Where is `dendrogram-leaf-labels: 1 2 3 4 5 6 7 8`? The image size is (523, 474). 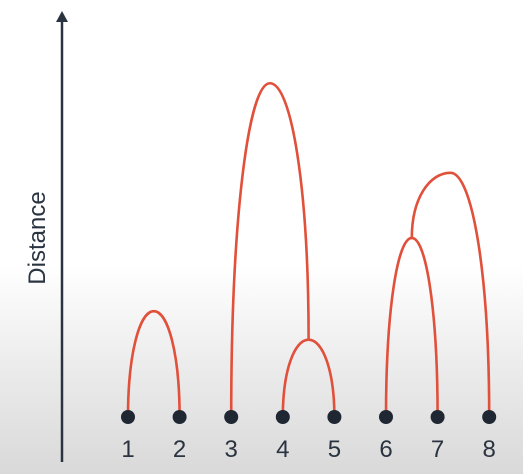 dendrogram-leaf-labels: 1 2 3 4 5 6 7 8 is located at coordinates (308, 449).